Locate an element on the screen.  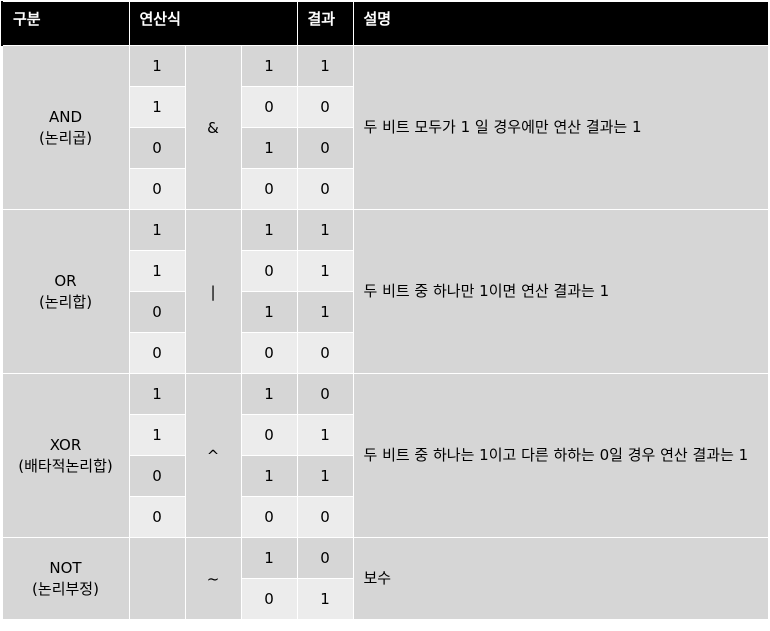
category-name: OR is located at coordinates (65, 280).